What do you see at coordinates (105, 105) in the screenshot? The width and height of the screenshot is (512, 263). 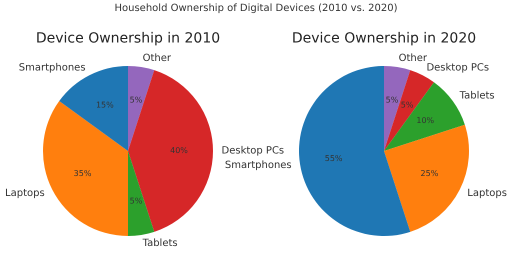 I see `data-label: 15%` at bounding box center [105, 105].